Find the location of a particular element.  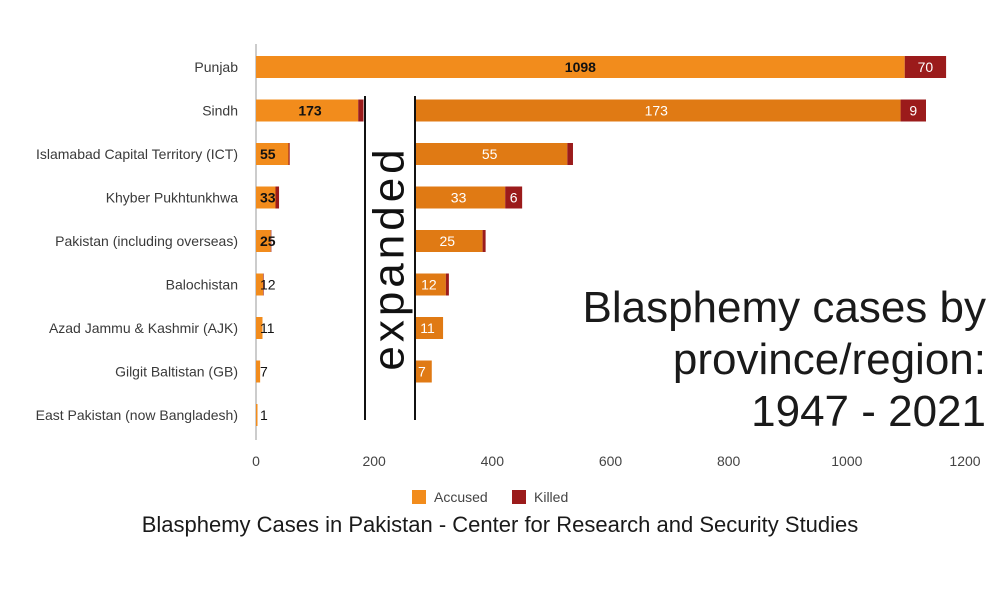

data-label-accused: 1098 is located at coordinates (580, 67).